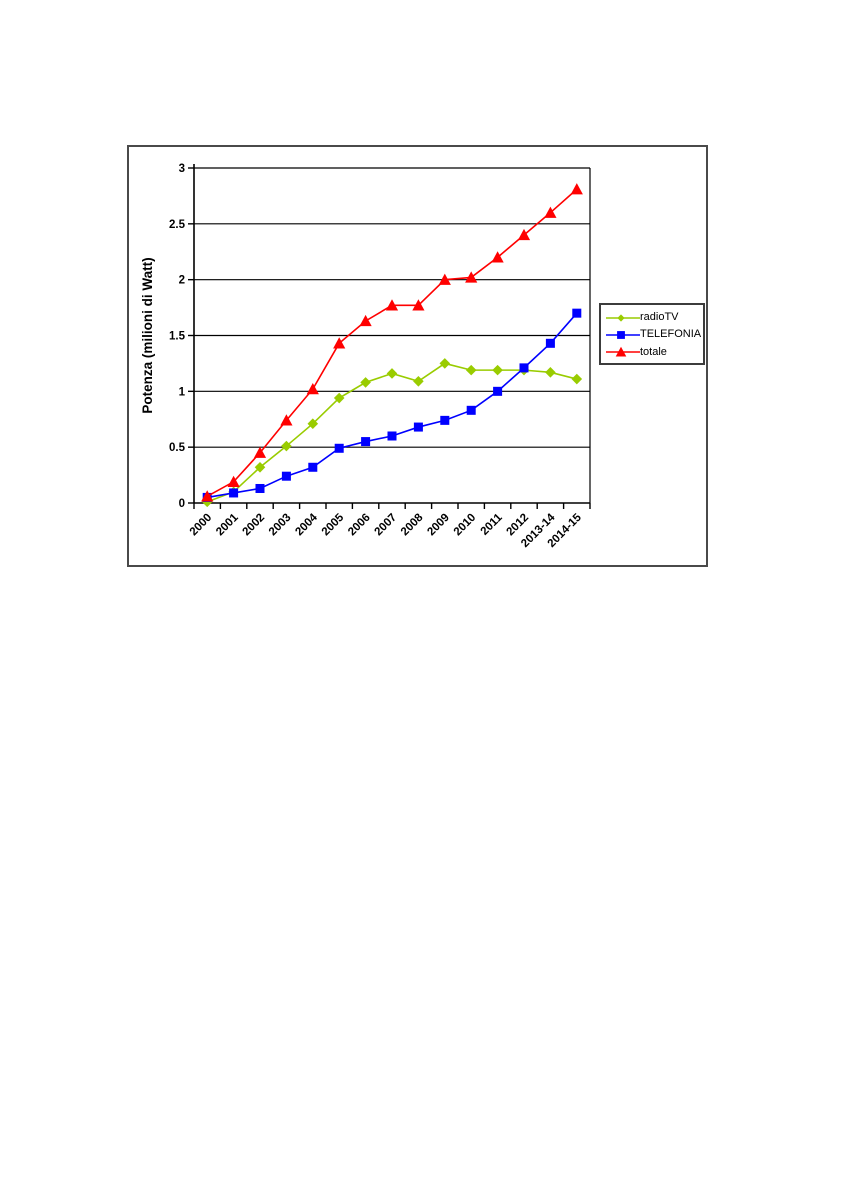  I want to click on x-tick-label: 2002, so click(254, 525).